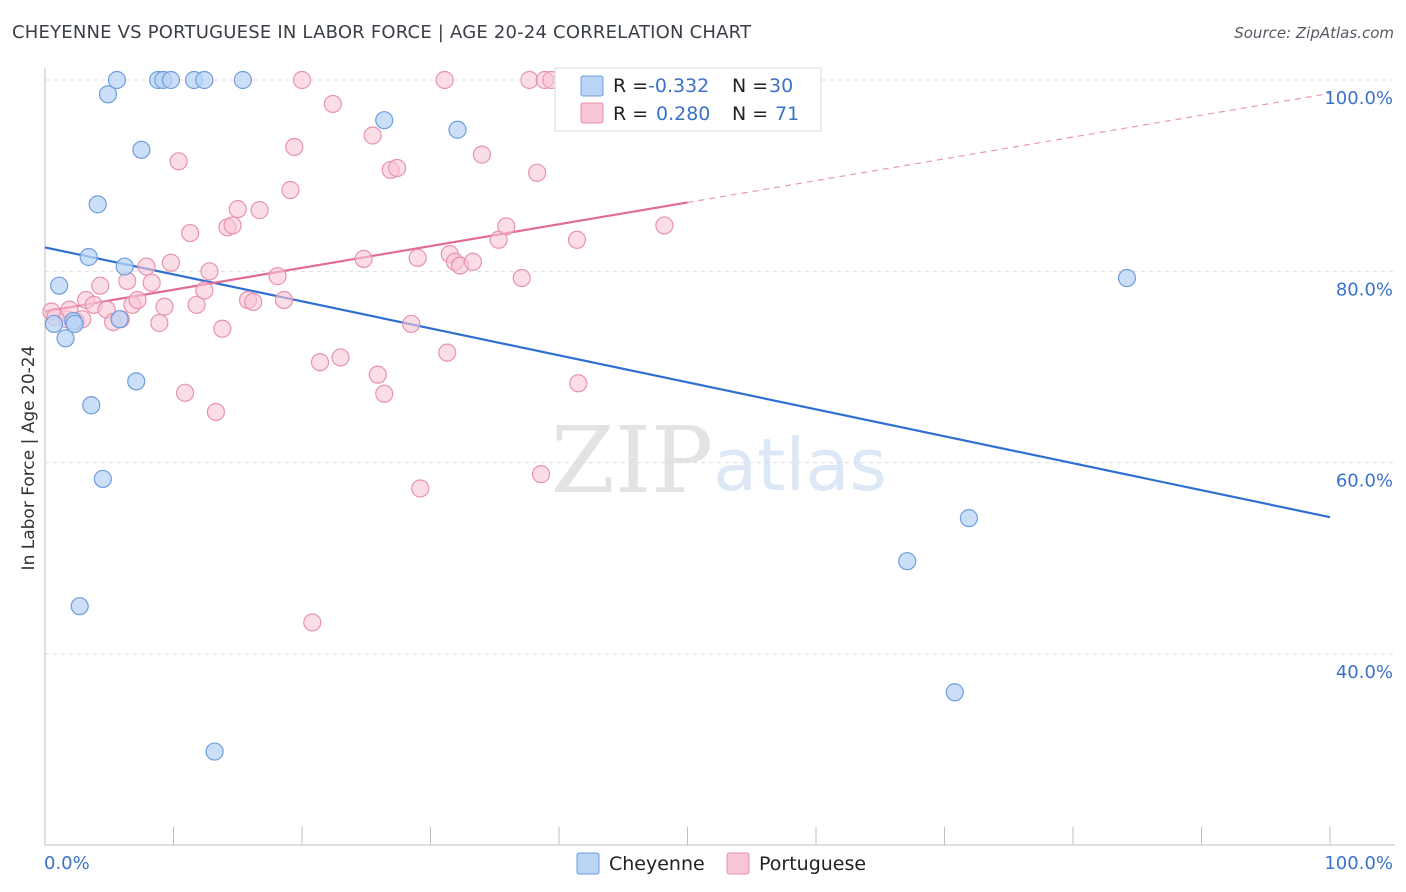 Image resolution: width=1406 pixels, height=892 pixels. What do you see at coordinates (750, 114) in the screenshot?
I see `legend-n-label-2: N =` at bounding box center [750, 114].